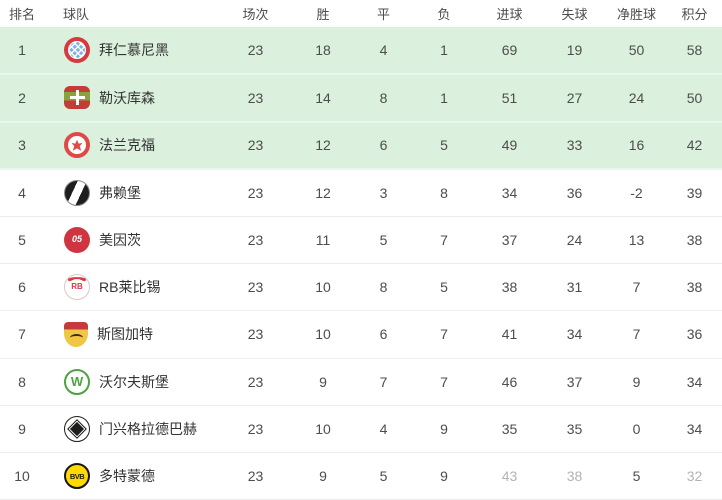 The image size is (722, 500). I want to click on team-wrap: RB RB莱比锡, so click(142, 287).